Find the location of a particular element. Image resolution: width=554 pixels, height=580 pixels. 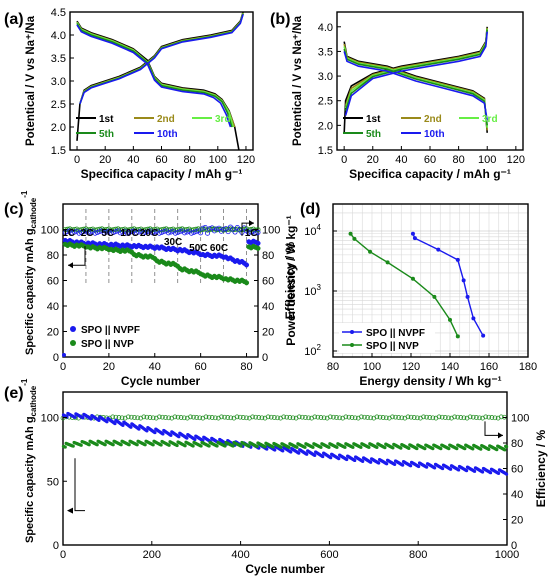

panel-c-ytick-label: 60 is located at coordinates (53, 282).